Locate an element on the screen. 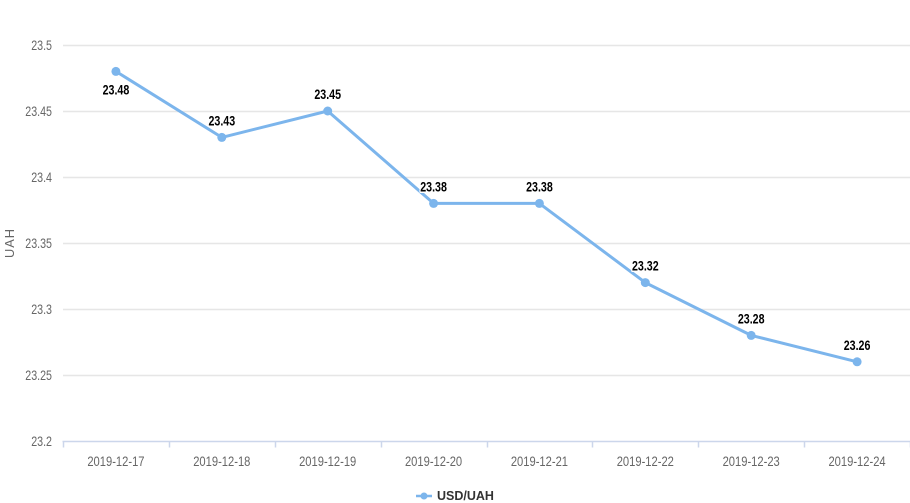 The height and width of the screenshot is (503, 910). data-point-label: 23.43 is located at coordinates (221, 120).